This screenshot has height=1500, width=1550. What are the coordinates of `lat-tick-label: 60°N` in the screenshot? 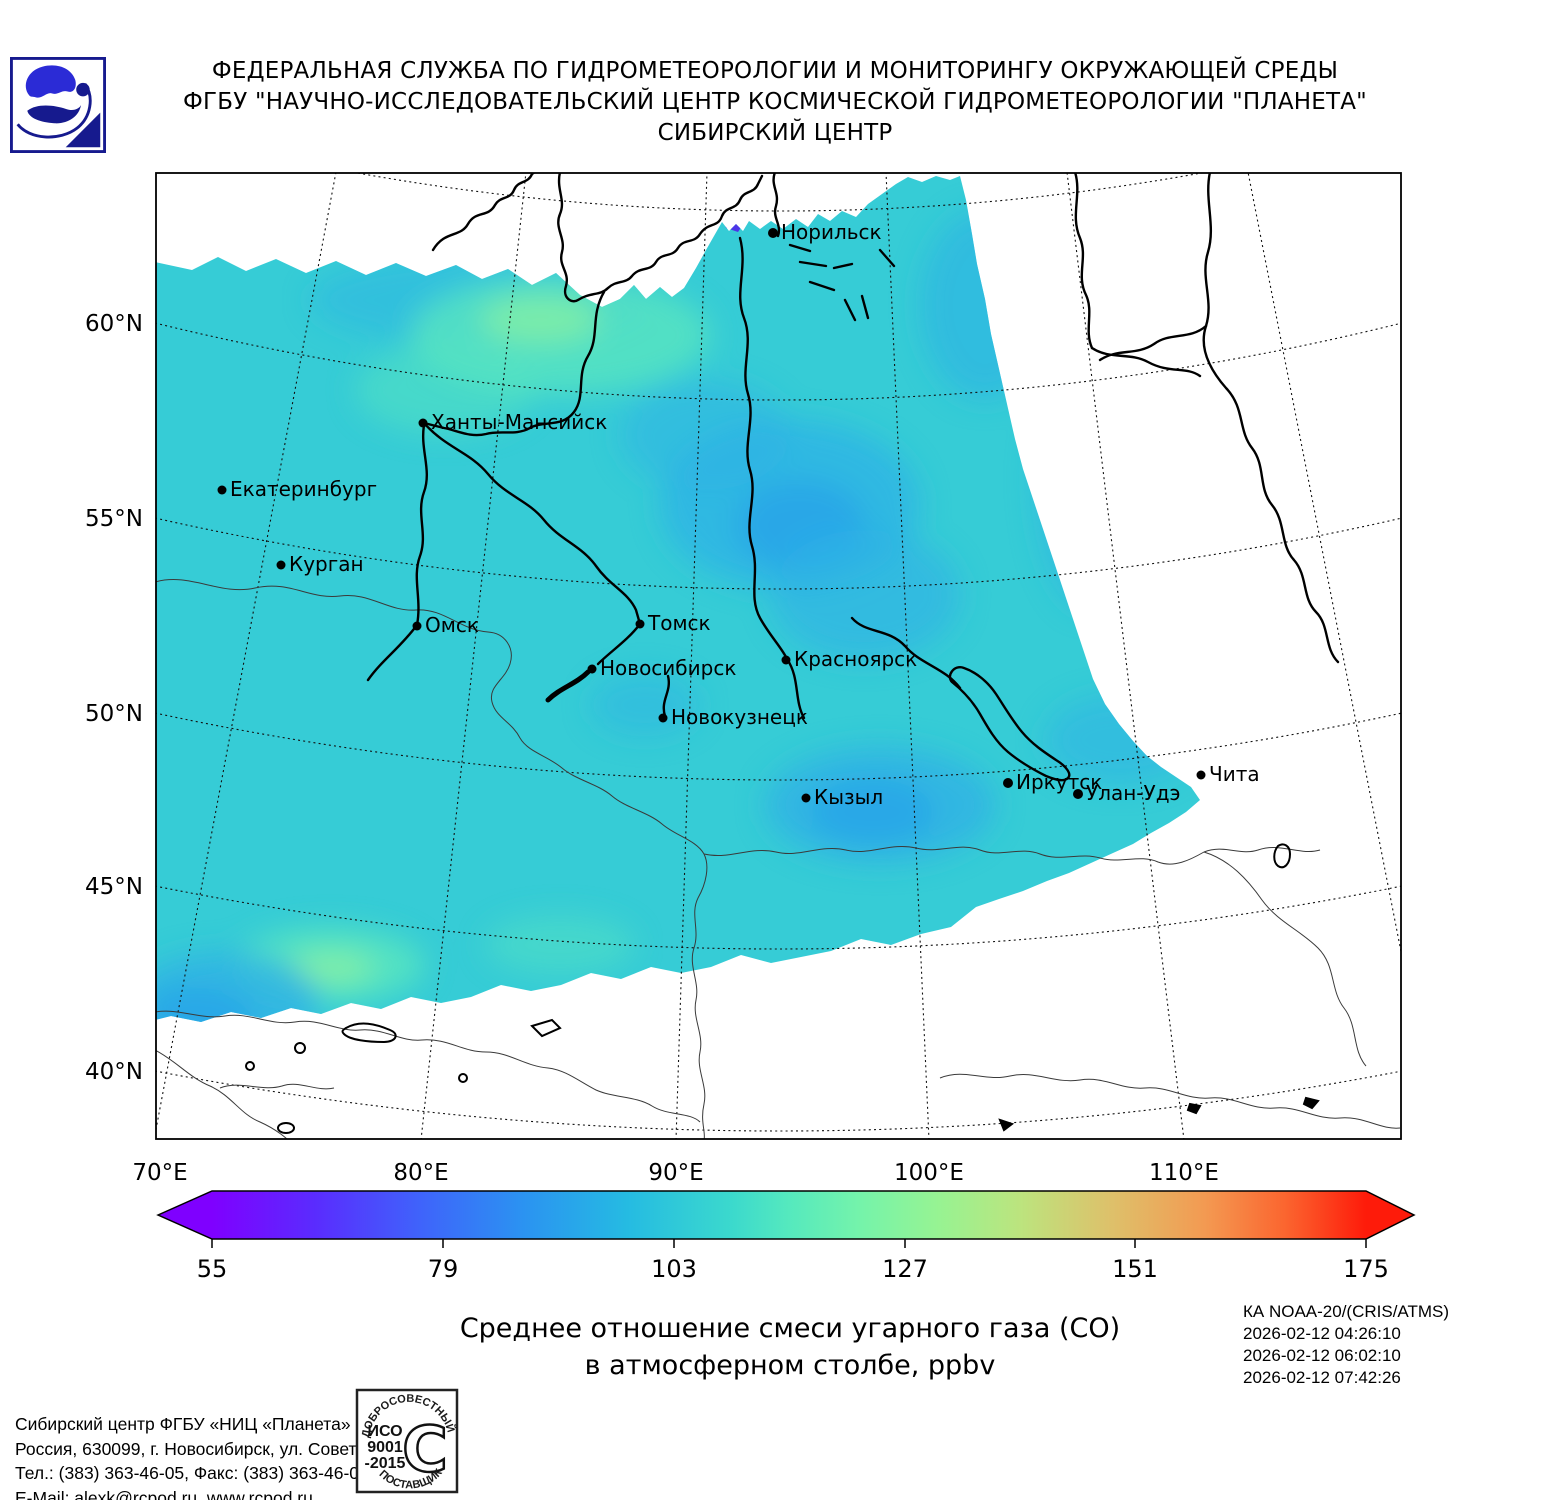 It's located at (114, 324).